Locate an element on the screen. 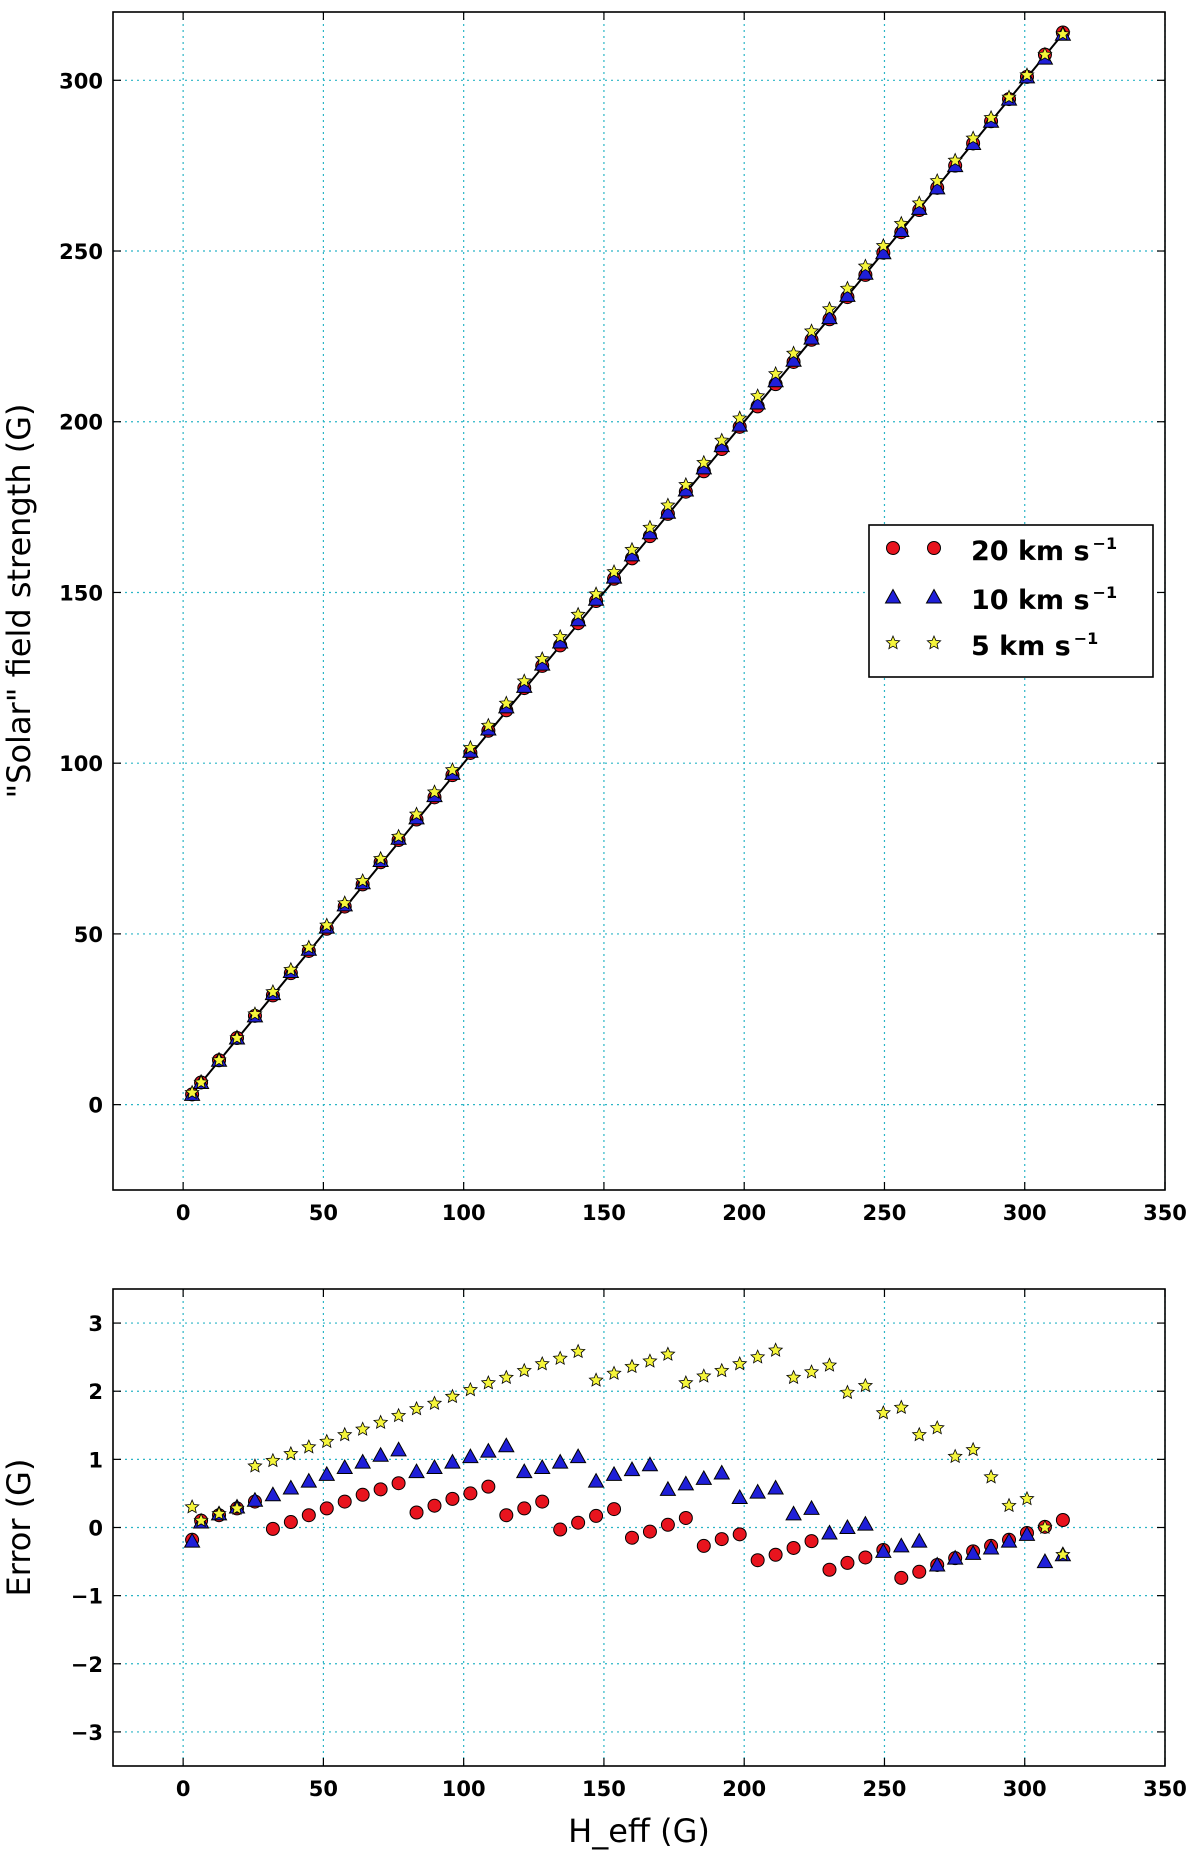 Image resolution: width=1200 pixels, height=1851 pixels. legend-marker-triangle is located at coordinates (934, 596).